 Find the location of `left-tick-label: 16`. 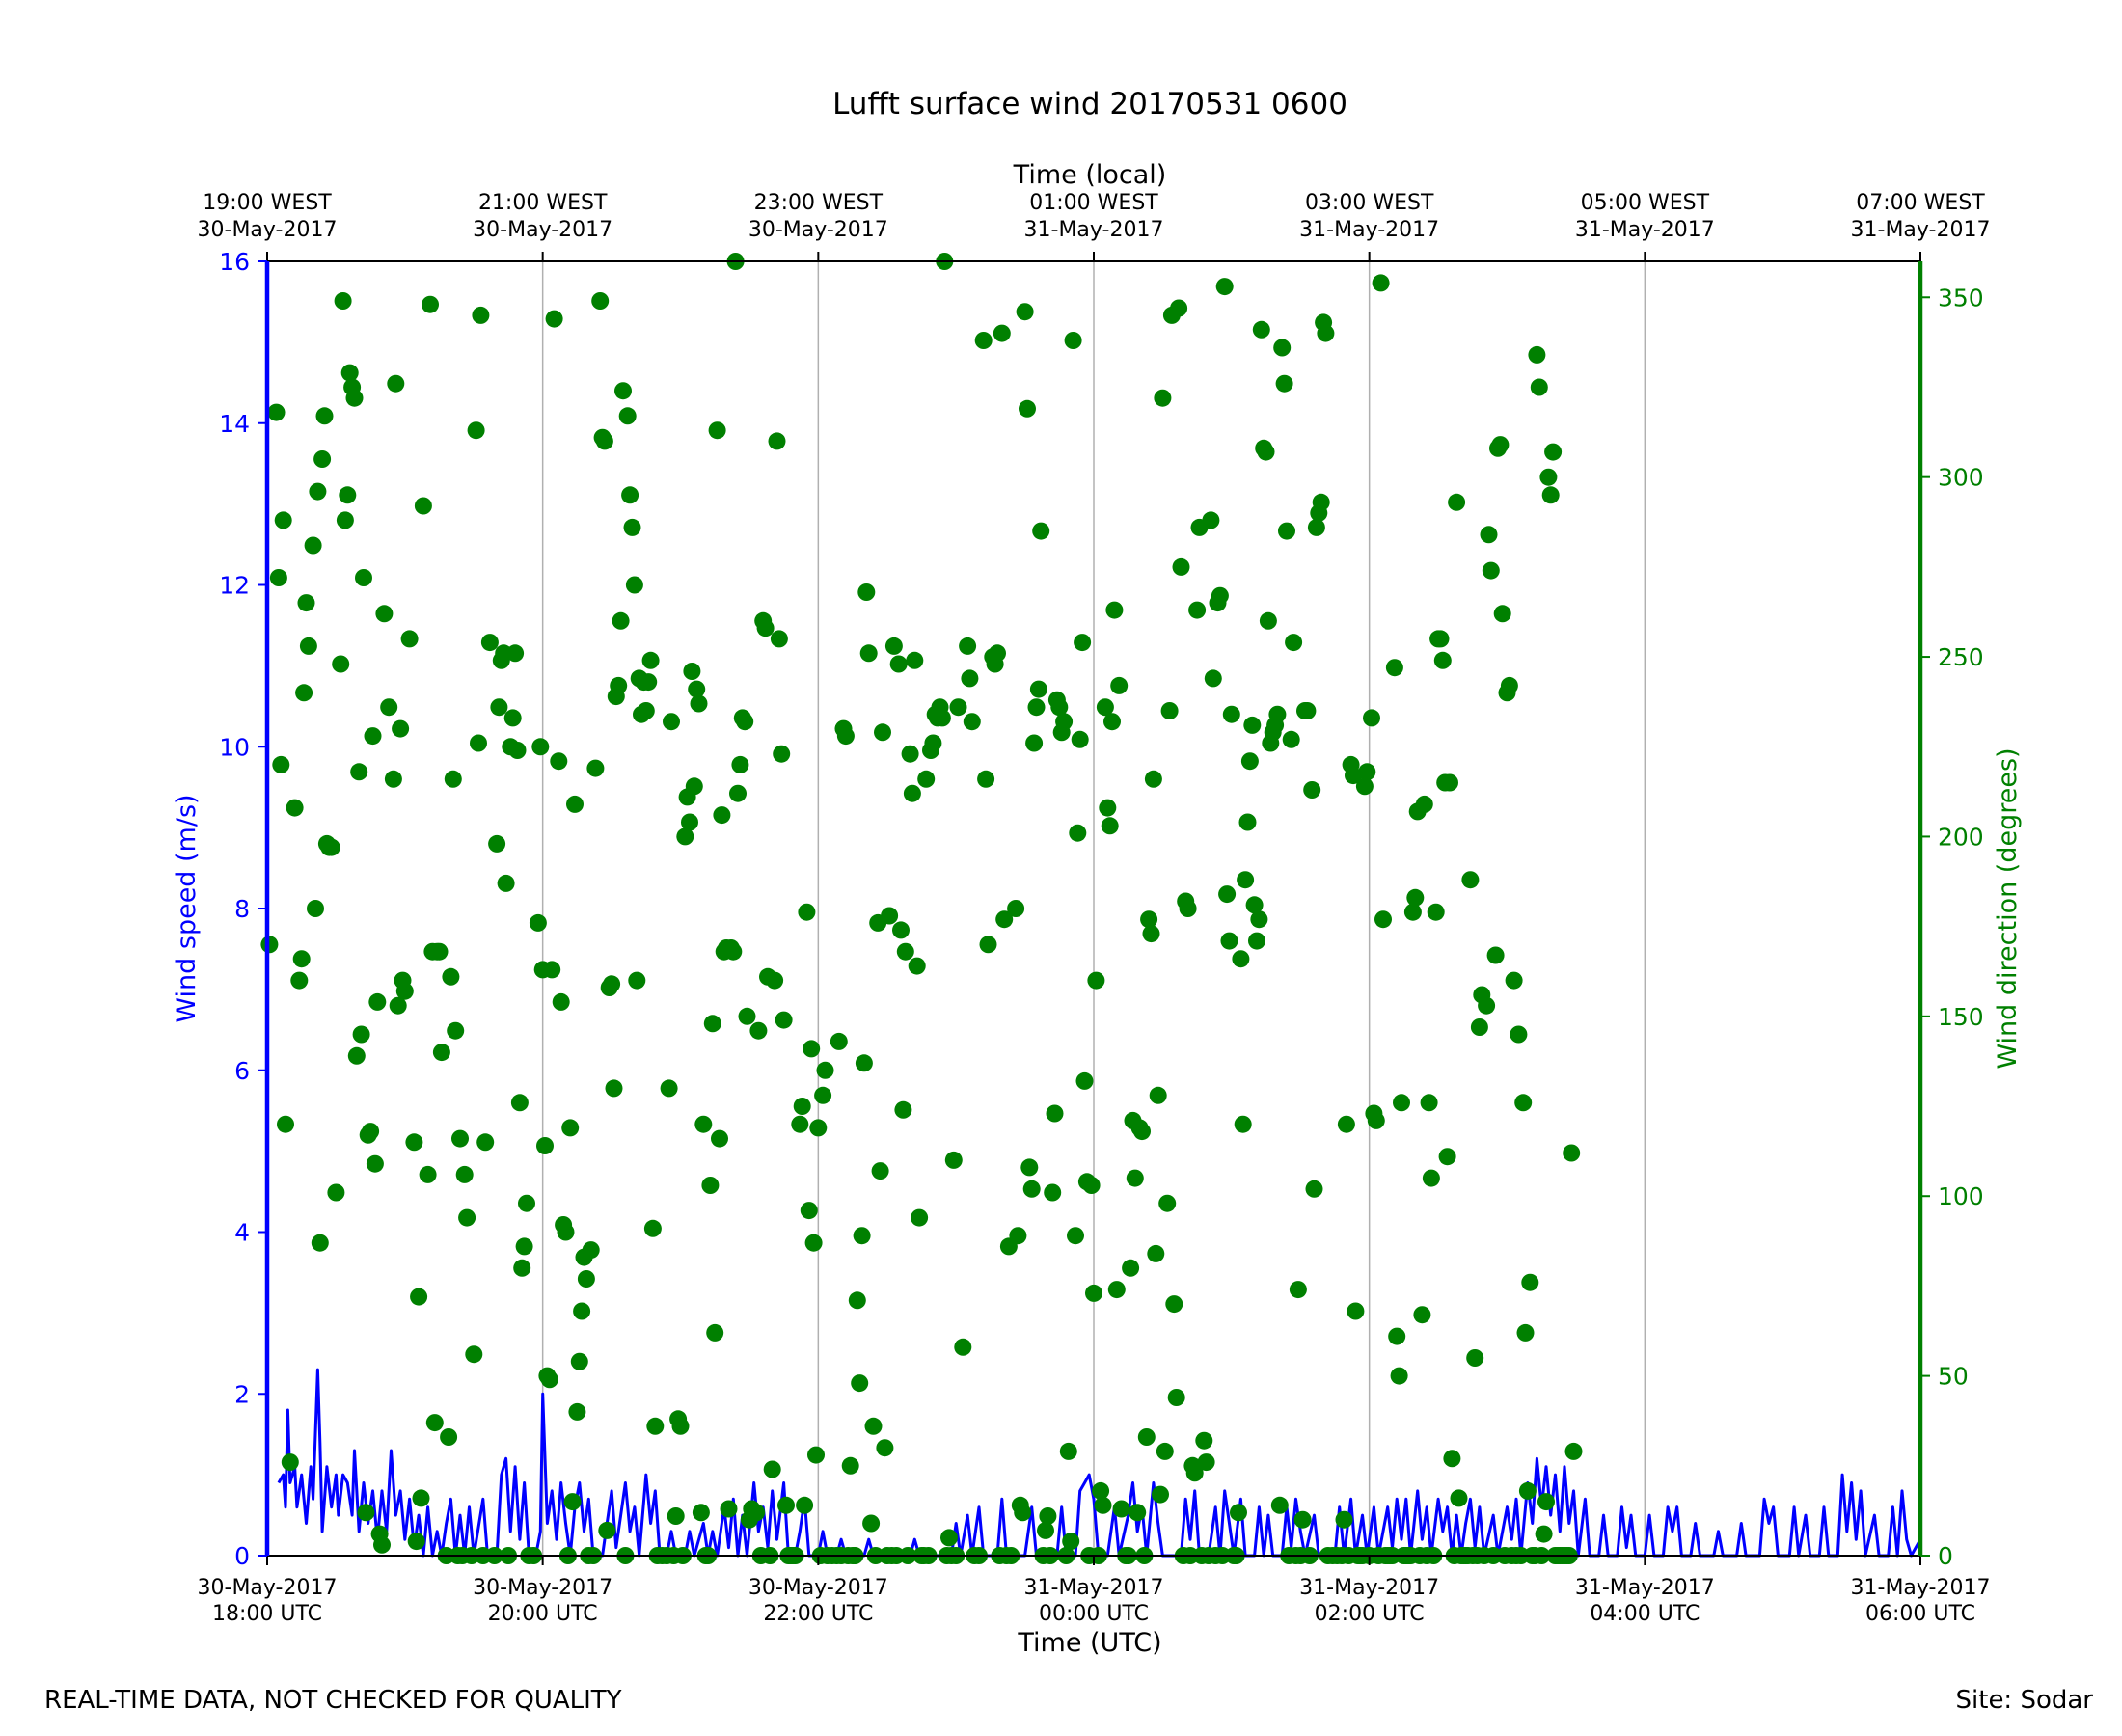

left-tick-label: 16 is located at coordinates (235, 262).